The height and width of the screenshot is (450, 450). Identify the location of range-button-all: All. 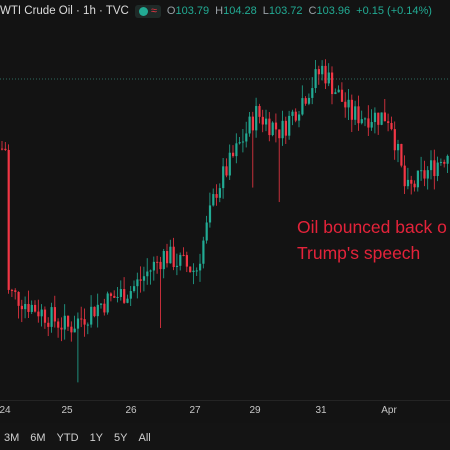
(144, 438).